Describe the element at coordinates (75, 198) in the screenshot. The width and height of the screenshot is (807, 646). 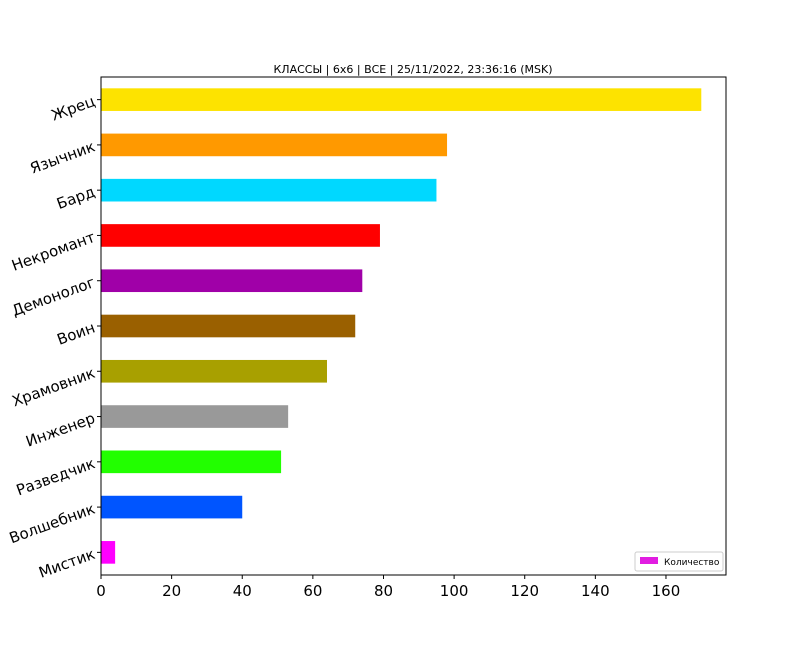
I see `y-tick-label: Бард` at that location.